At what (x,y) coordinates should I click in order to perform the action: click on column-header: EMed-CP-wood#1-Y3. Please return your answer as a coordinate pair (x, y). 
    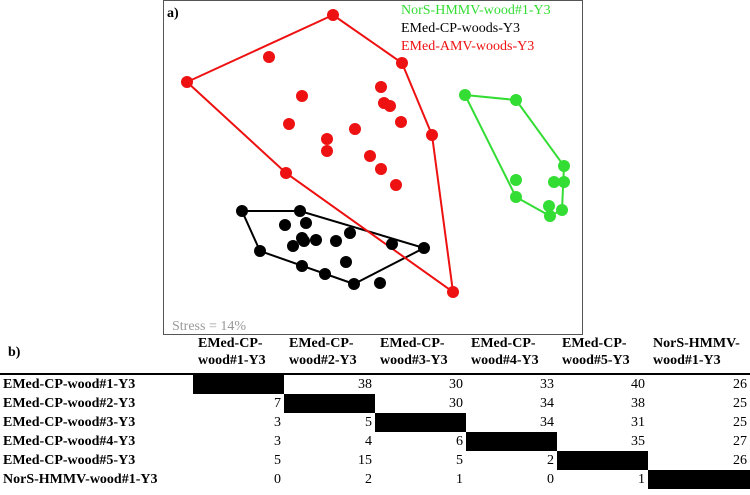
    Looking at the image, I should click on (232, 352).